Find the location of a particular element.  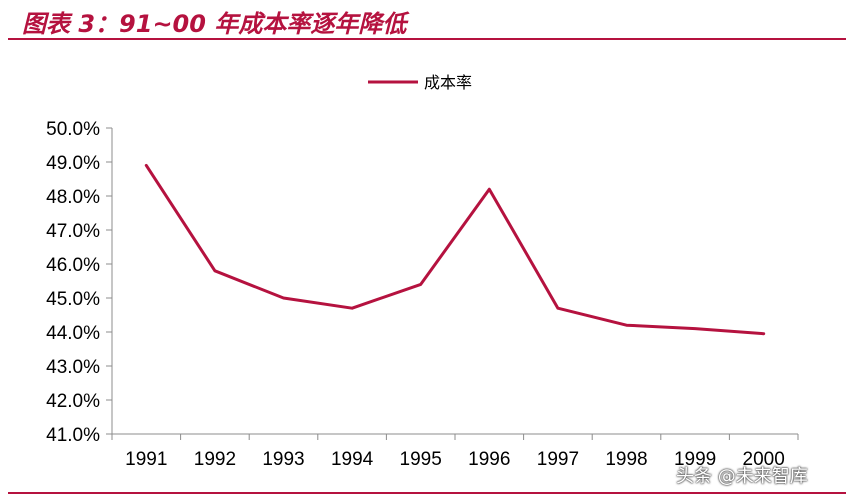

y-tick-label: 41.0% is located at coordinates (73, 435).